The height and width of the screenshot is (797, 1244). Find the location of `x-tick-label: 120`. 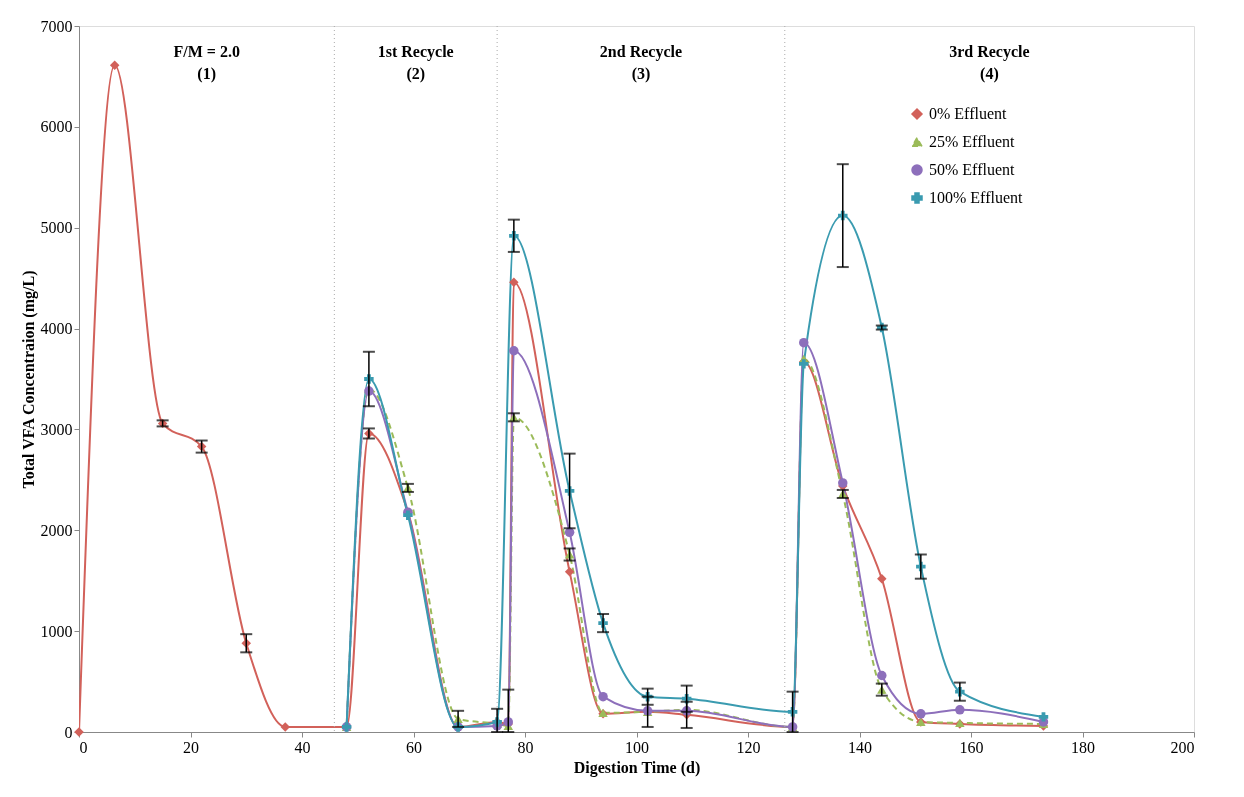

x-tick-label: 120 is located at coordinates (748, 747).